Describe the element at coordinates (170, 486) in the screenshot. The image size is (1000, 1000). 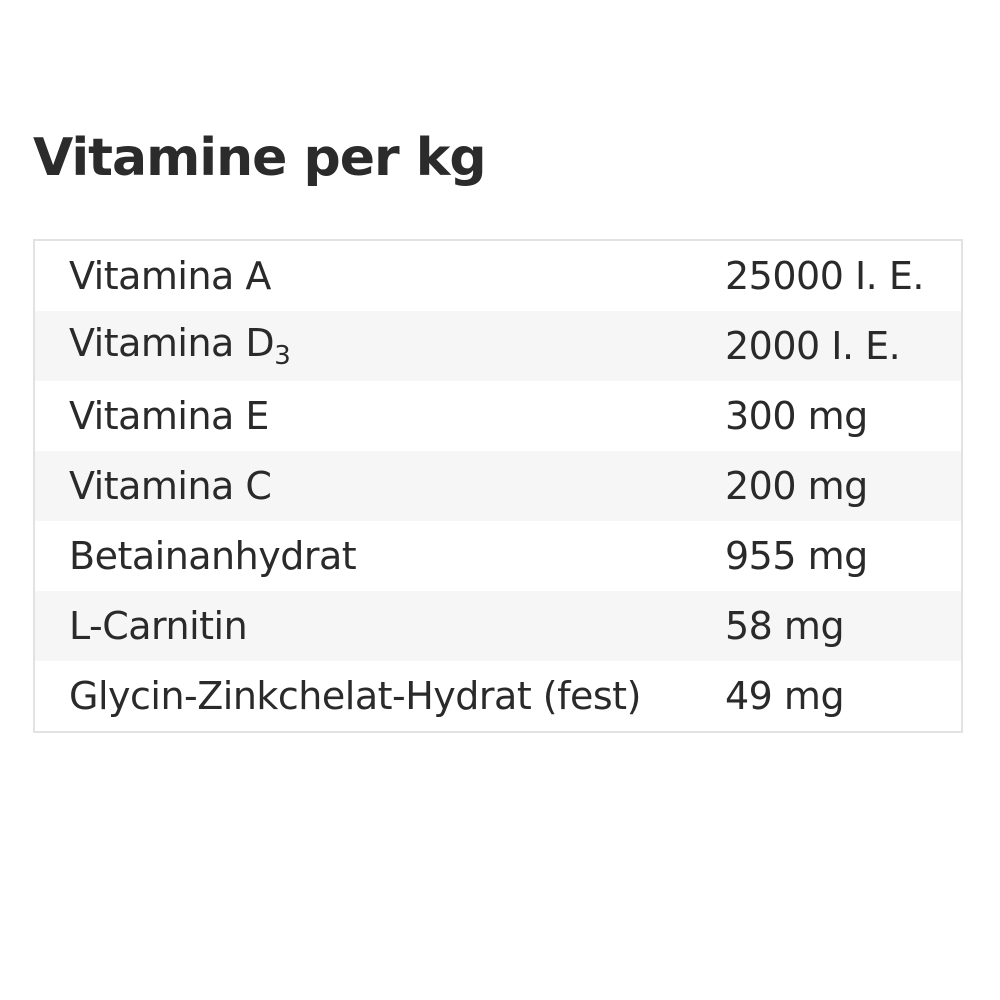
I see `nutrient-name-text: Vitamina C` at that location.